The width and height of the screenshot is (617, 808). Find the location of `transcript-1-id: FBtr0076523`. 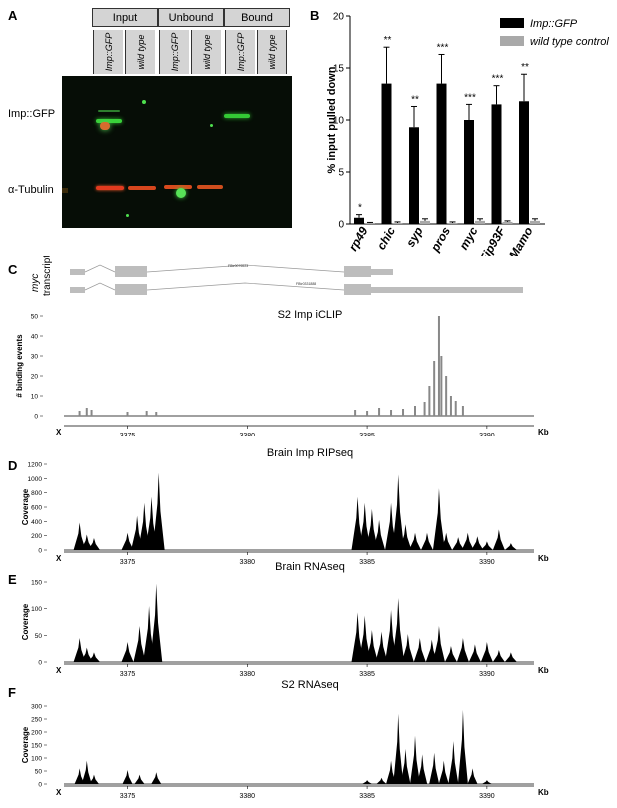

transcript-1-id: FBtr0076523 is located at coordinates (238, 266).